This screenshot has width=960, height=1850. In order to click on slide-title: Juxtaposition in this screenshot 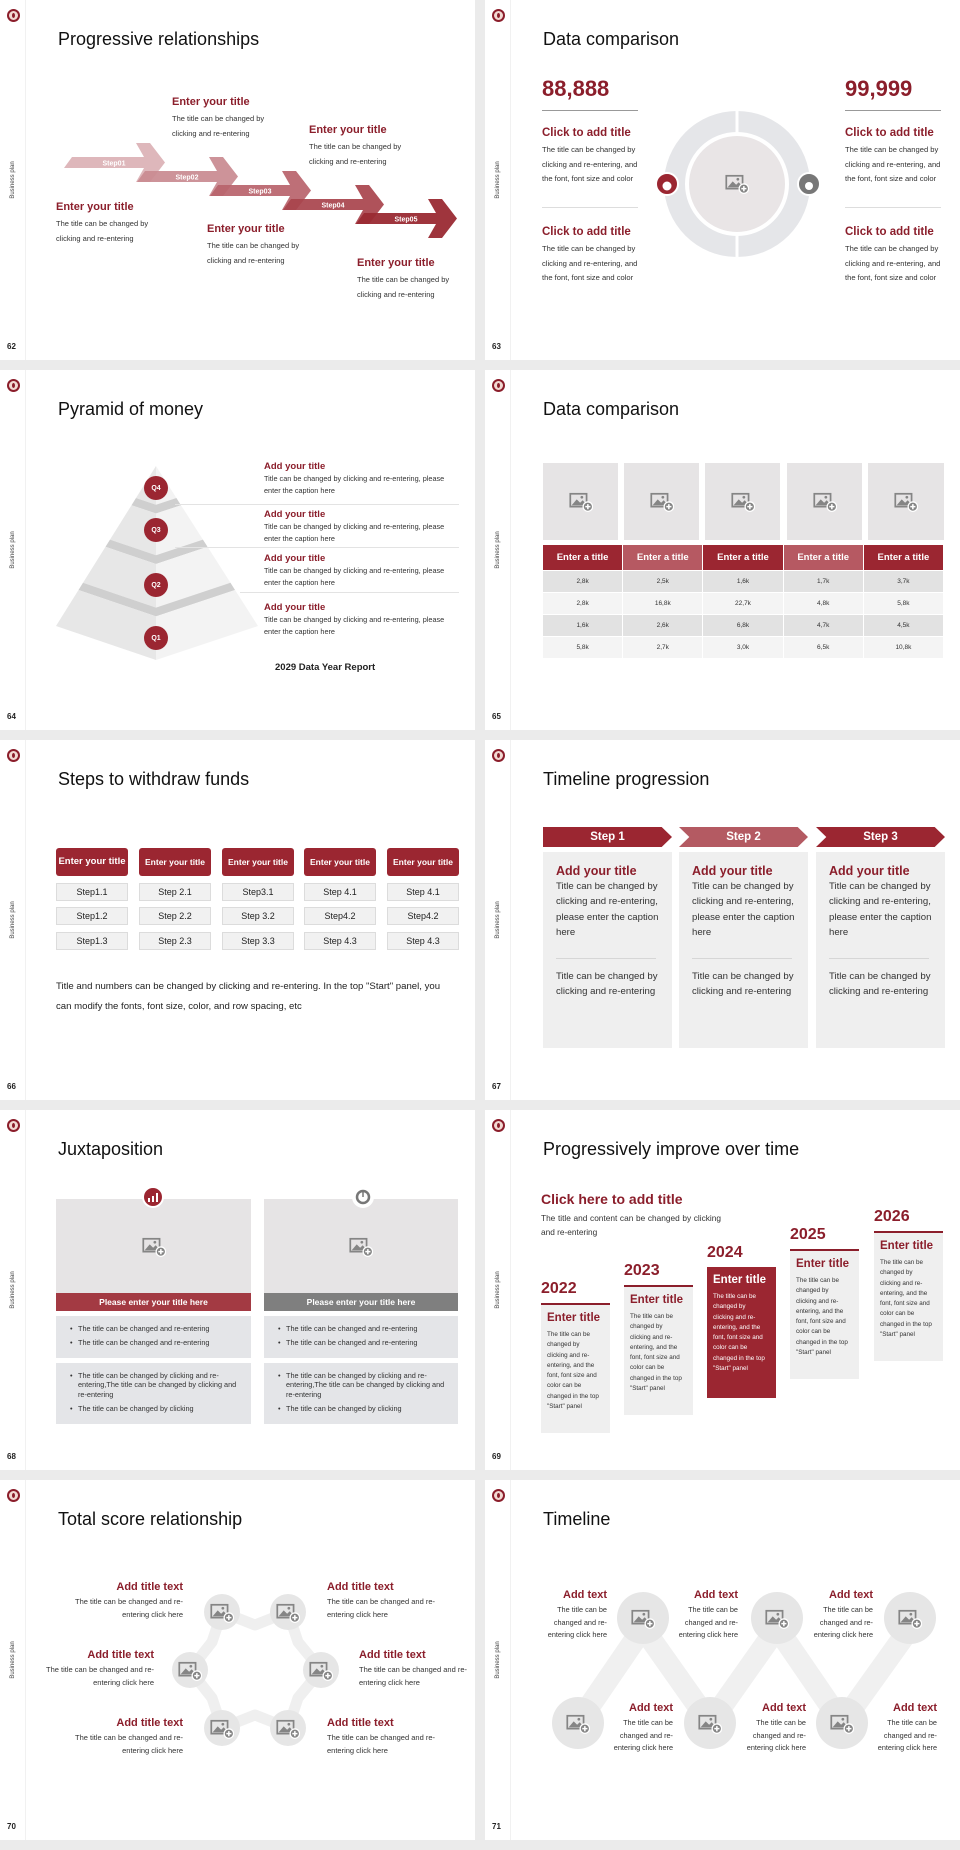, I will do `click(111, 1149)`.